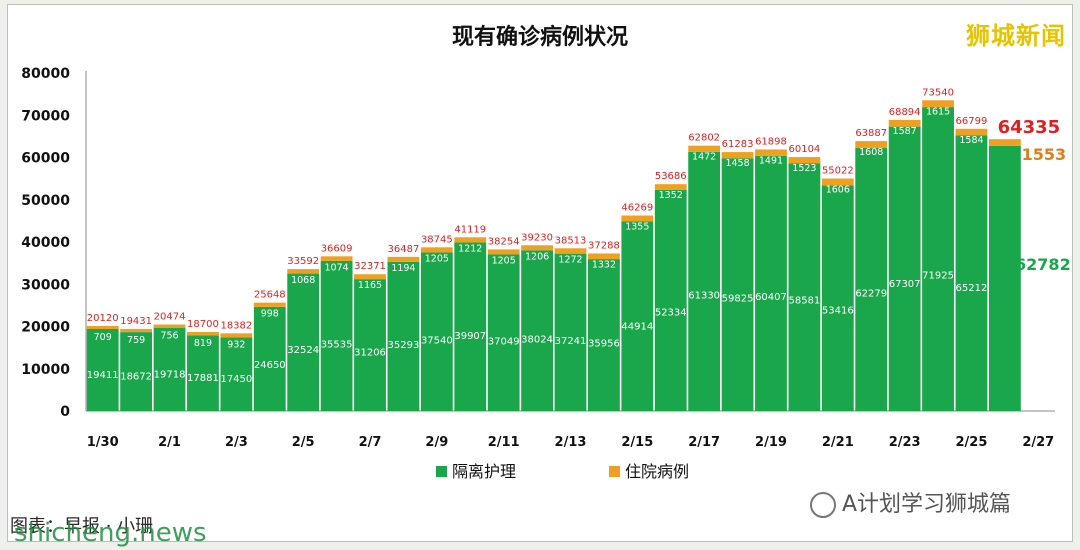 The height and width of the screenshot is (550, 1080). Describe the element at coordinates (45, 285) in the screenshot. I see `y-tick-label: 30000` at that location.